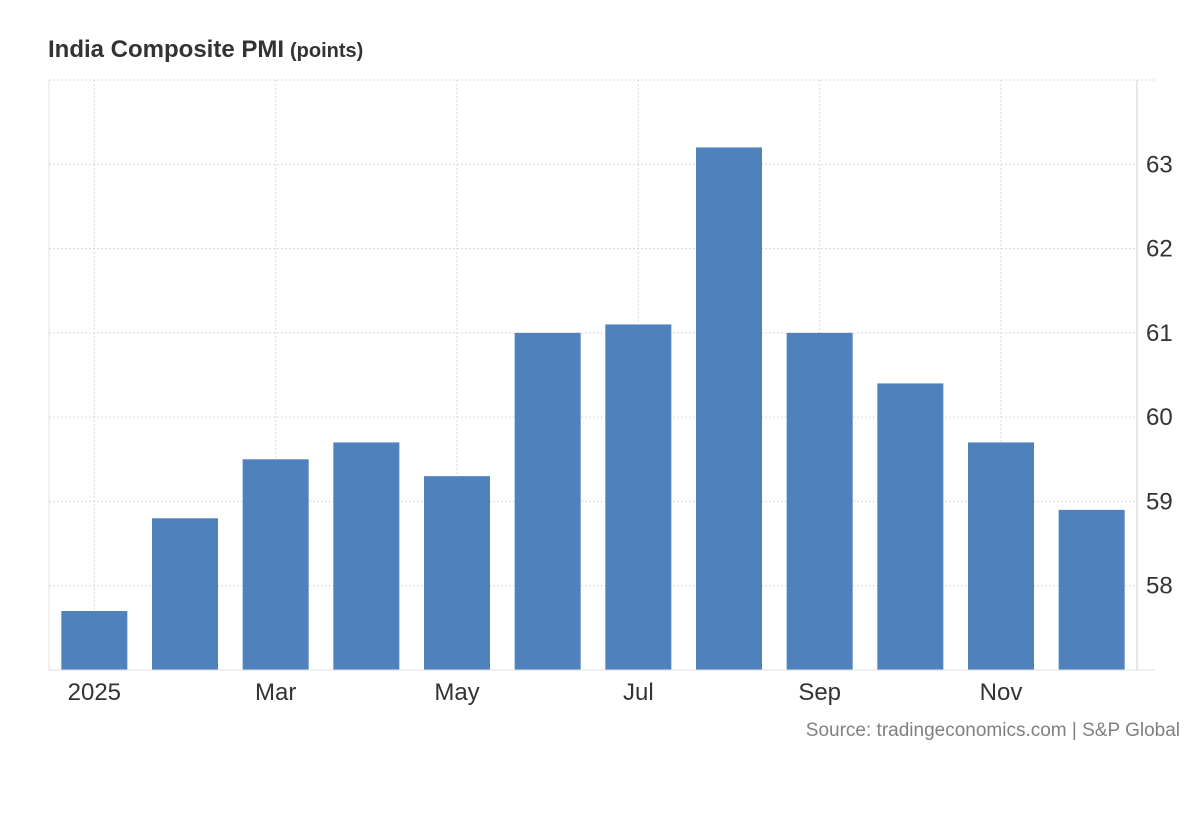 The width and height of the screenshot is (1200, 820). I want to click on x-axis-labels: 2025 Mar May Jul Sep Nov, so click(545, 692).